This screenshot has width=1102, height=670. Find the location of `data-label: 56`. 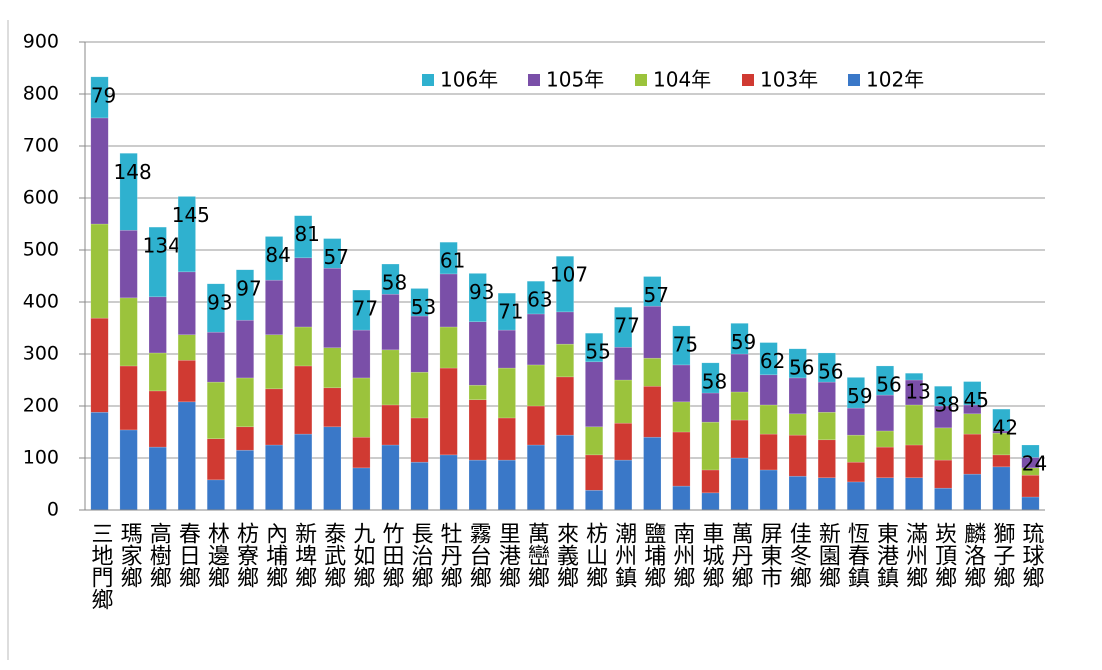

data-label: 56 is located at coordinates (830, 371).